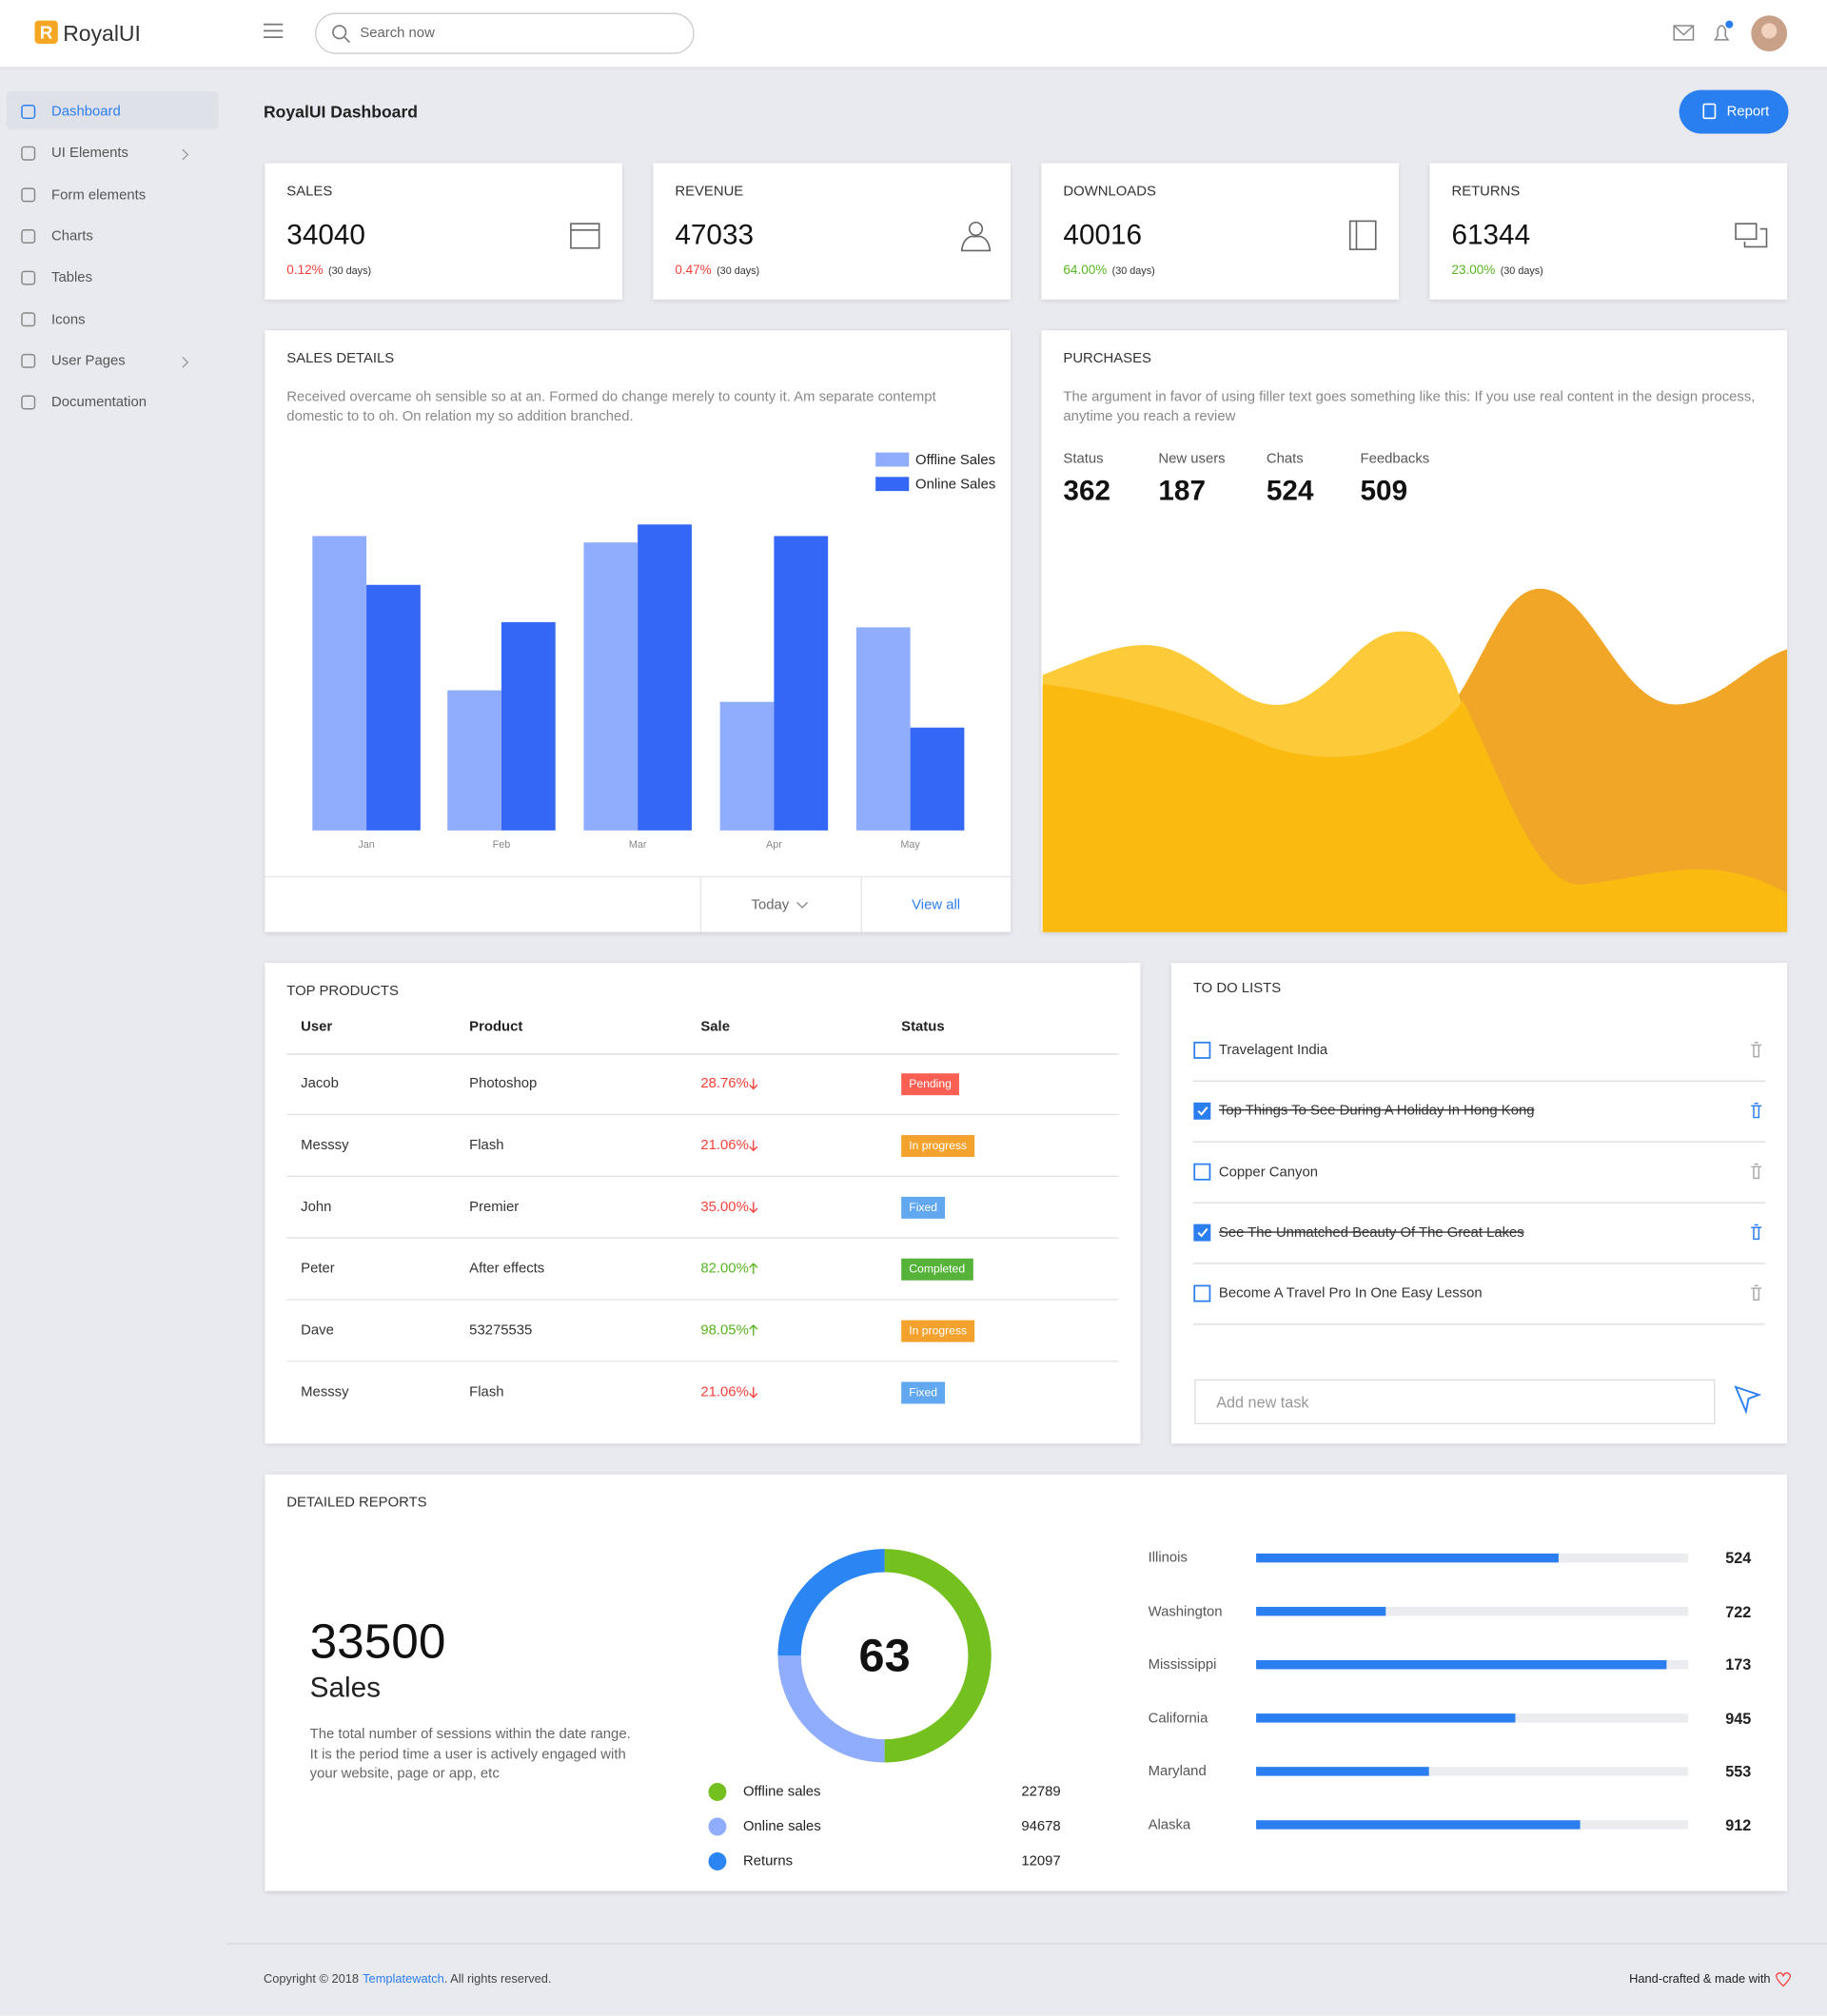 The width and height of the screenshot is (1827, 2016). What do you see at coordinates (802, 905) in the screenshot?
I see `select-chevron` at bounding box center [802, 905].